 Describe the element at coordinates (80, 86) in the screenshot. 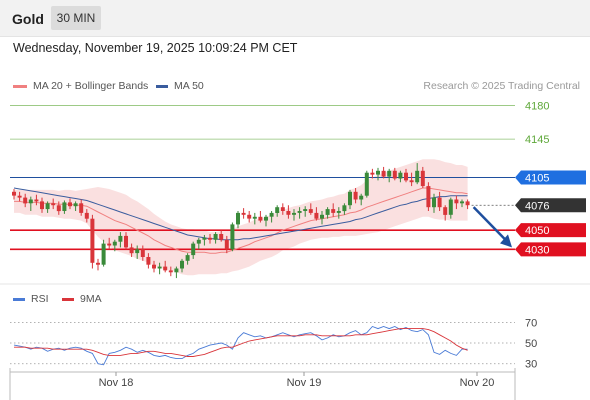

I see `legend-ma20: MA 20 + Bollinger Bands` at that location.